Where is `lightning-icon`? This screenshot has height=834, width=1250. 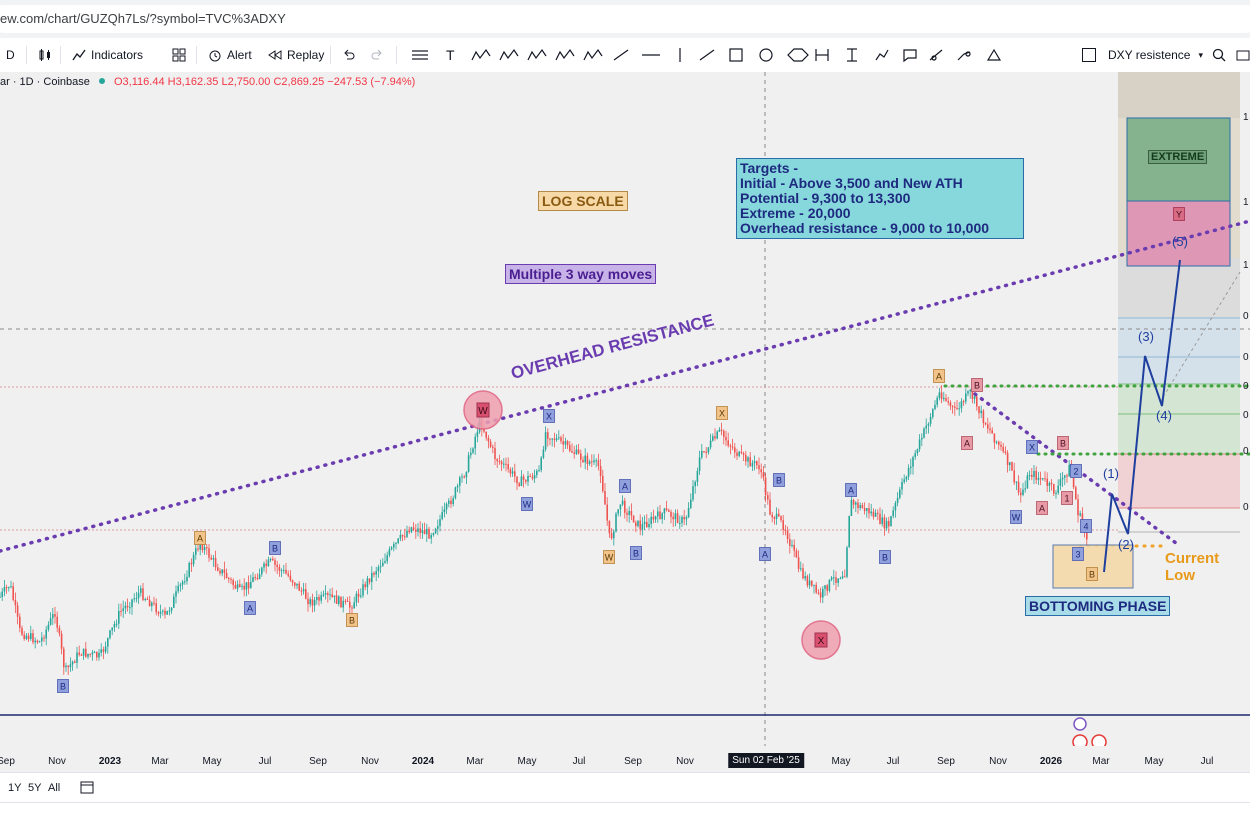
lightning-icon is located at coordinates (1080, 724).